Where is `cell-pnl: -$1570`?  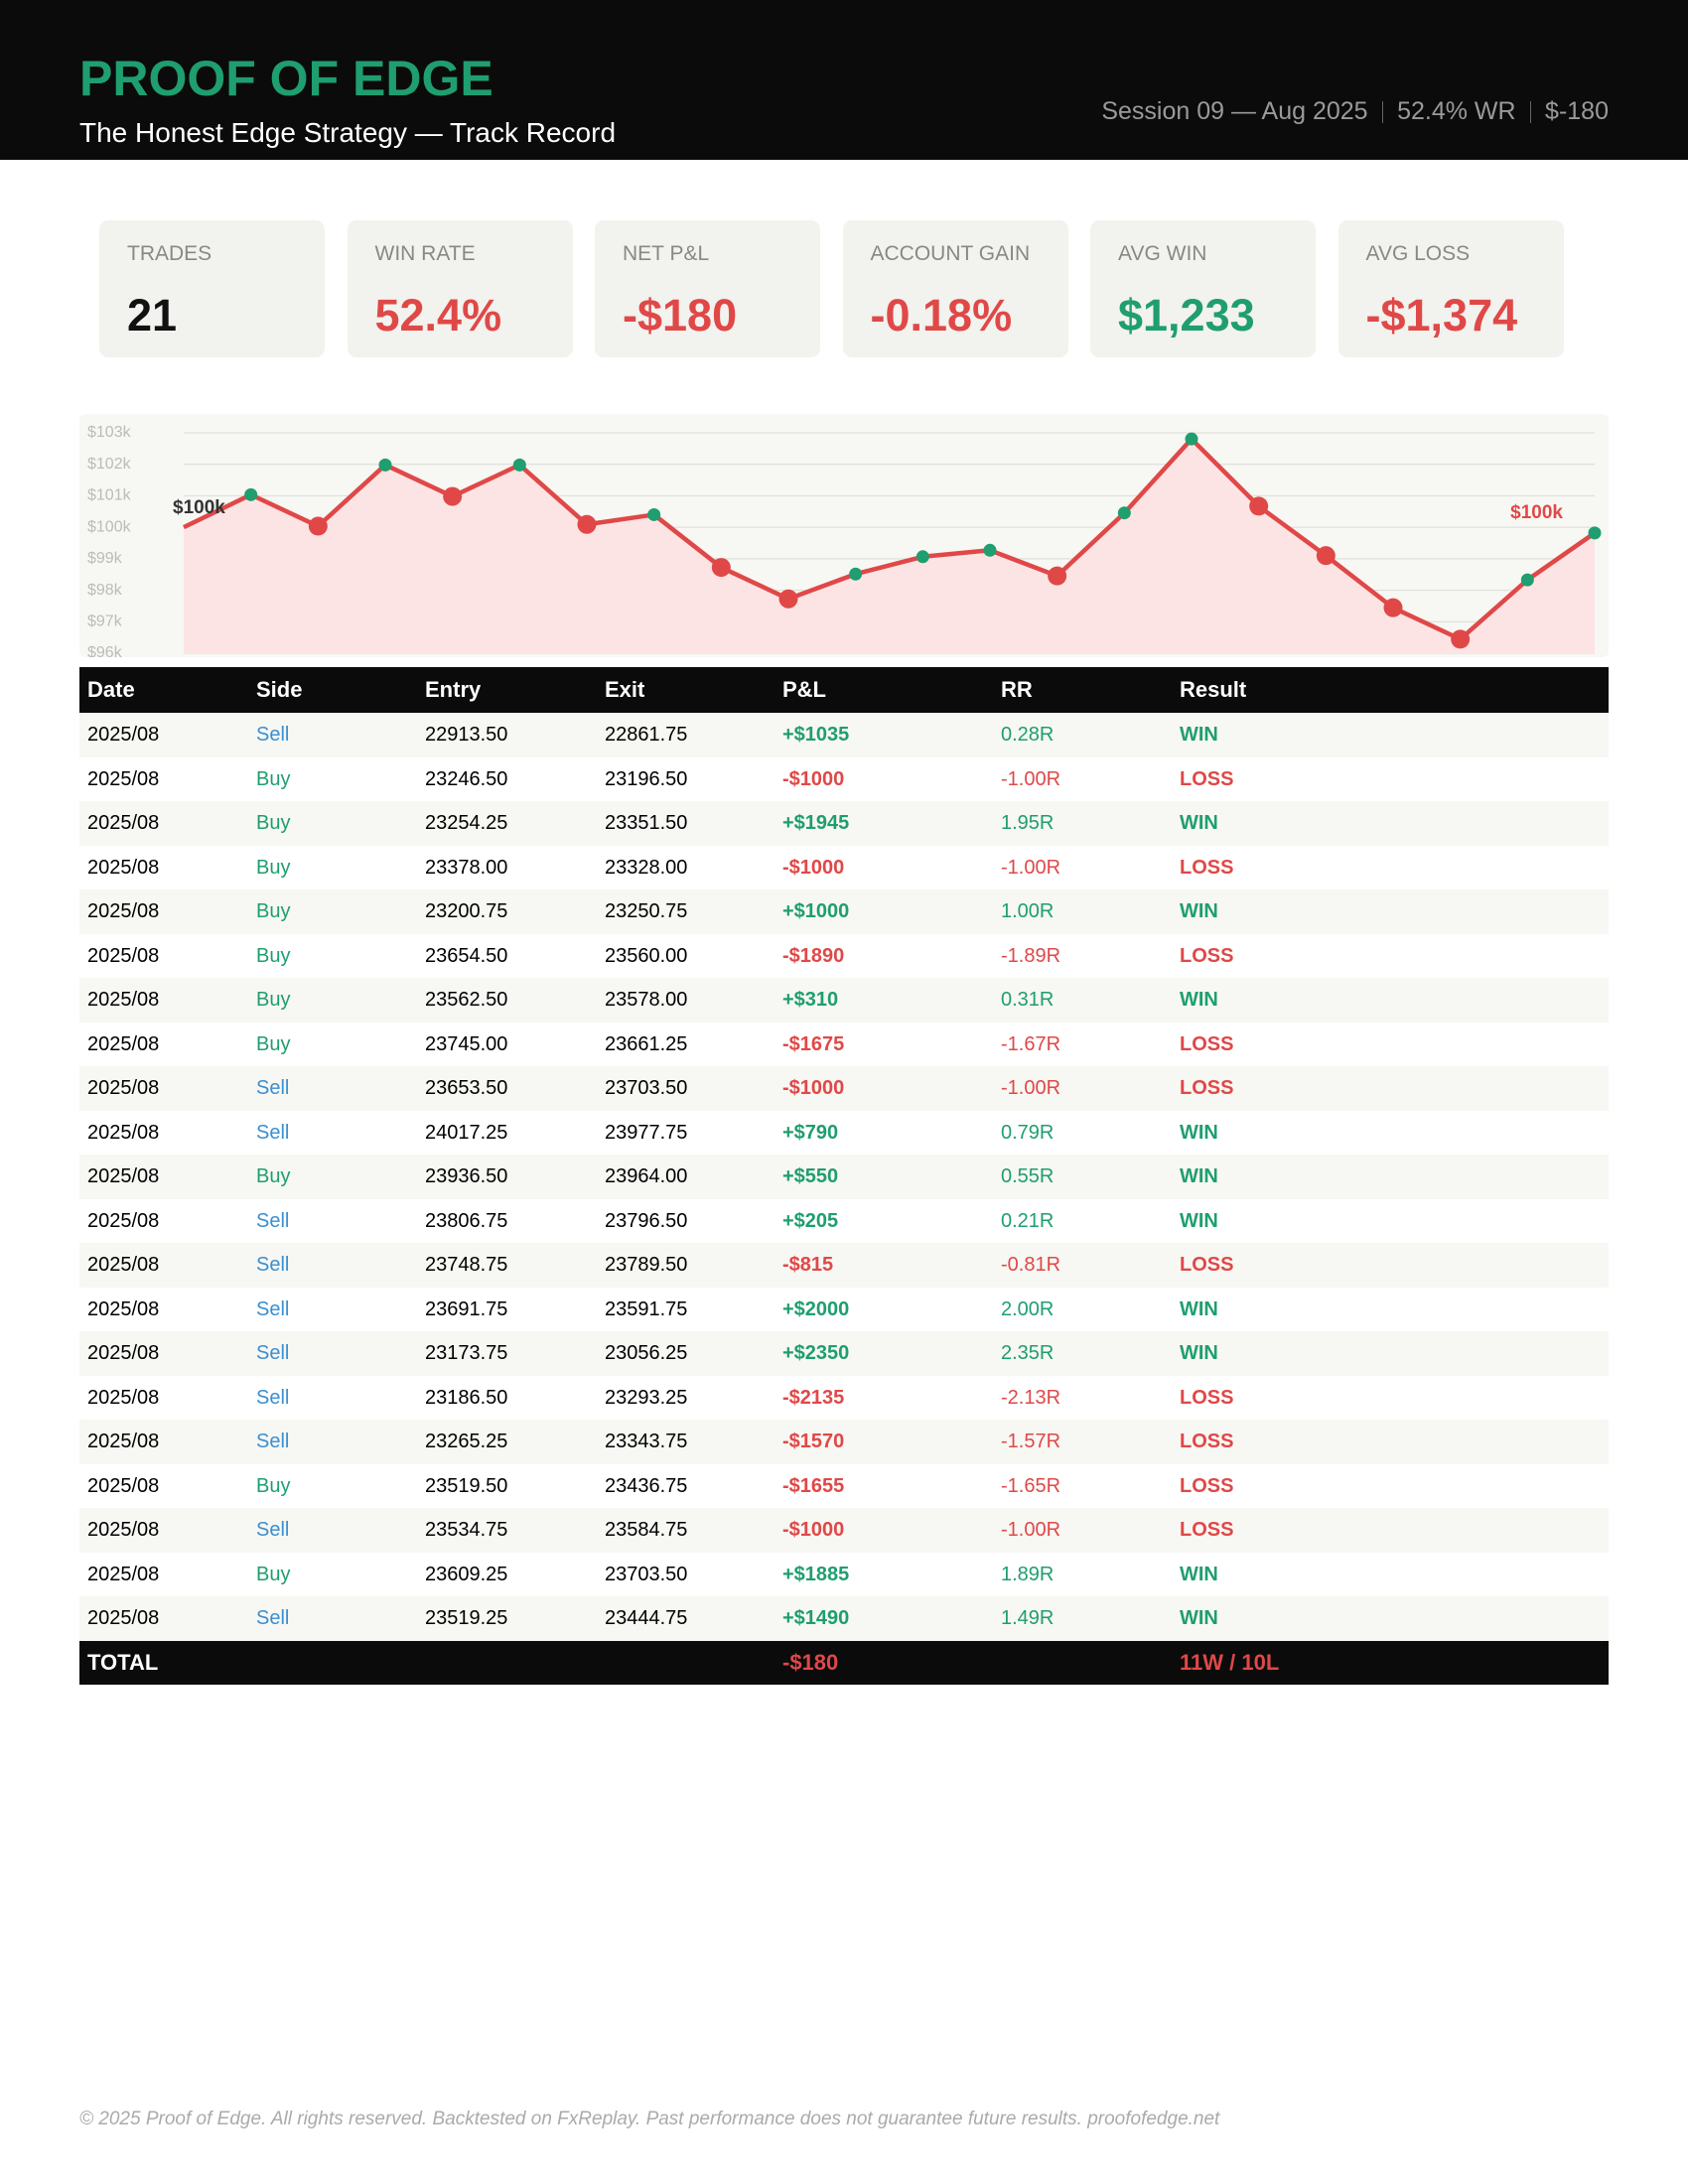
cell-pnl: -$1570 is located at coordinates (813, 1441).